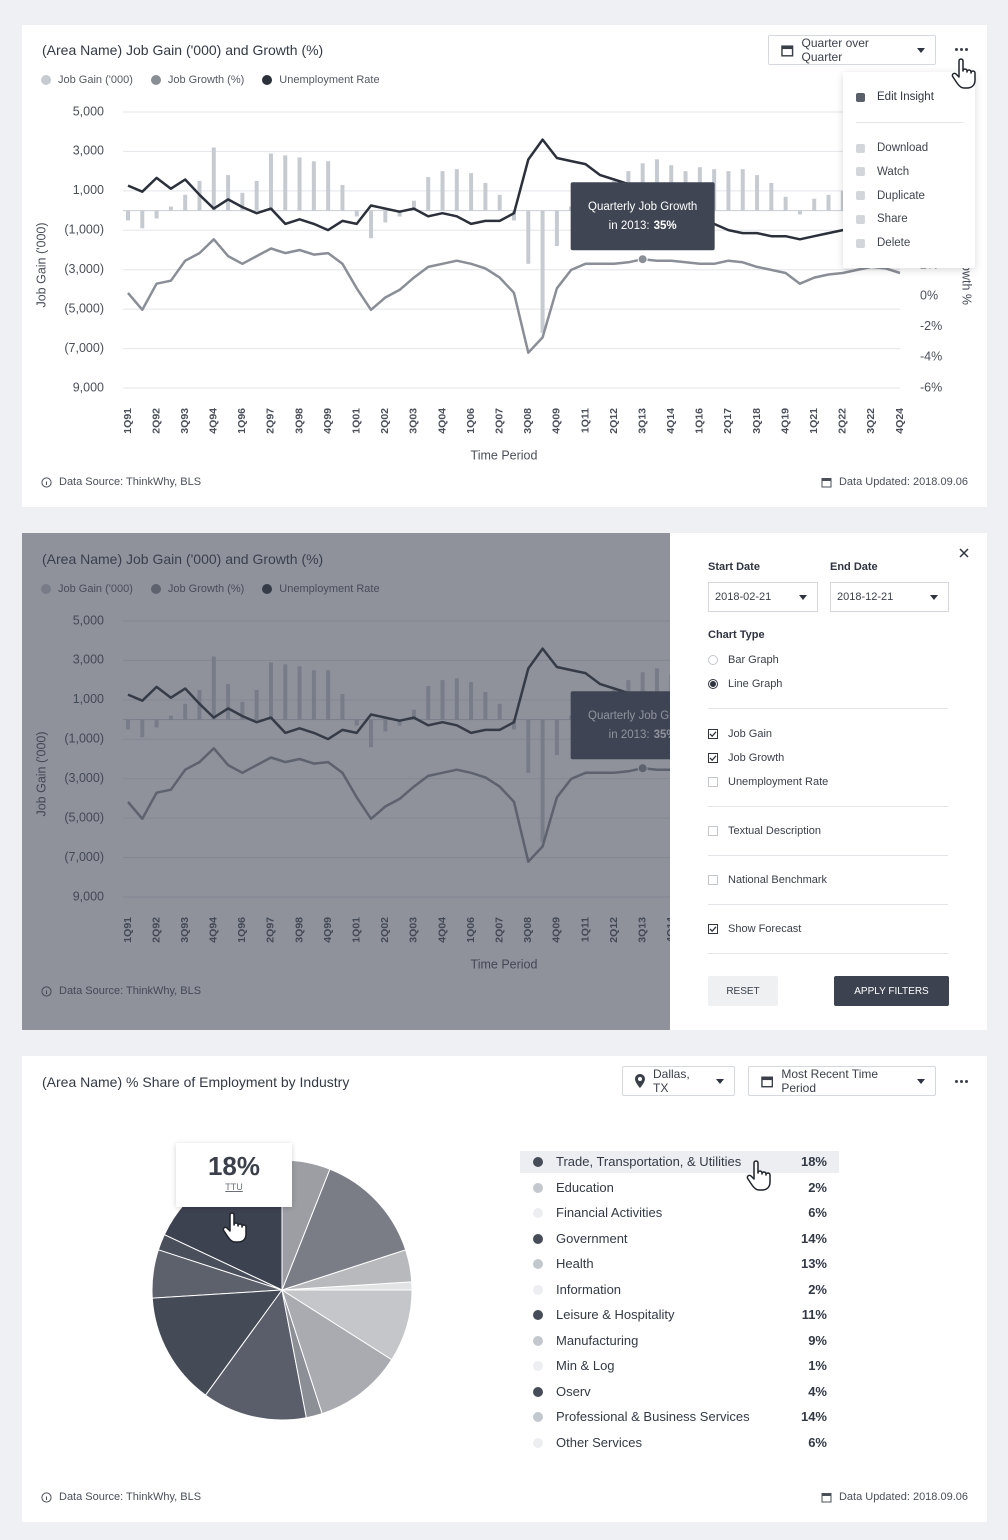 This screenshot has width=1008, height=1540. I want to click on apply-button: APPLY FILTERS, so click(891, 991).